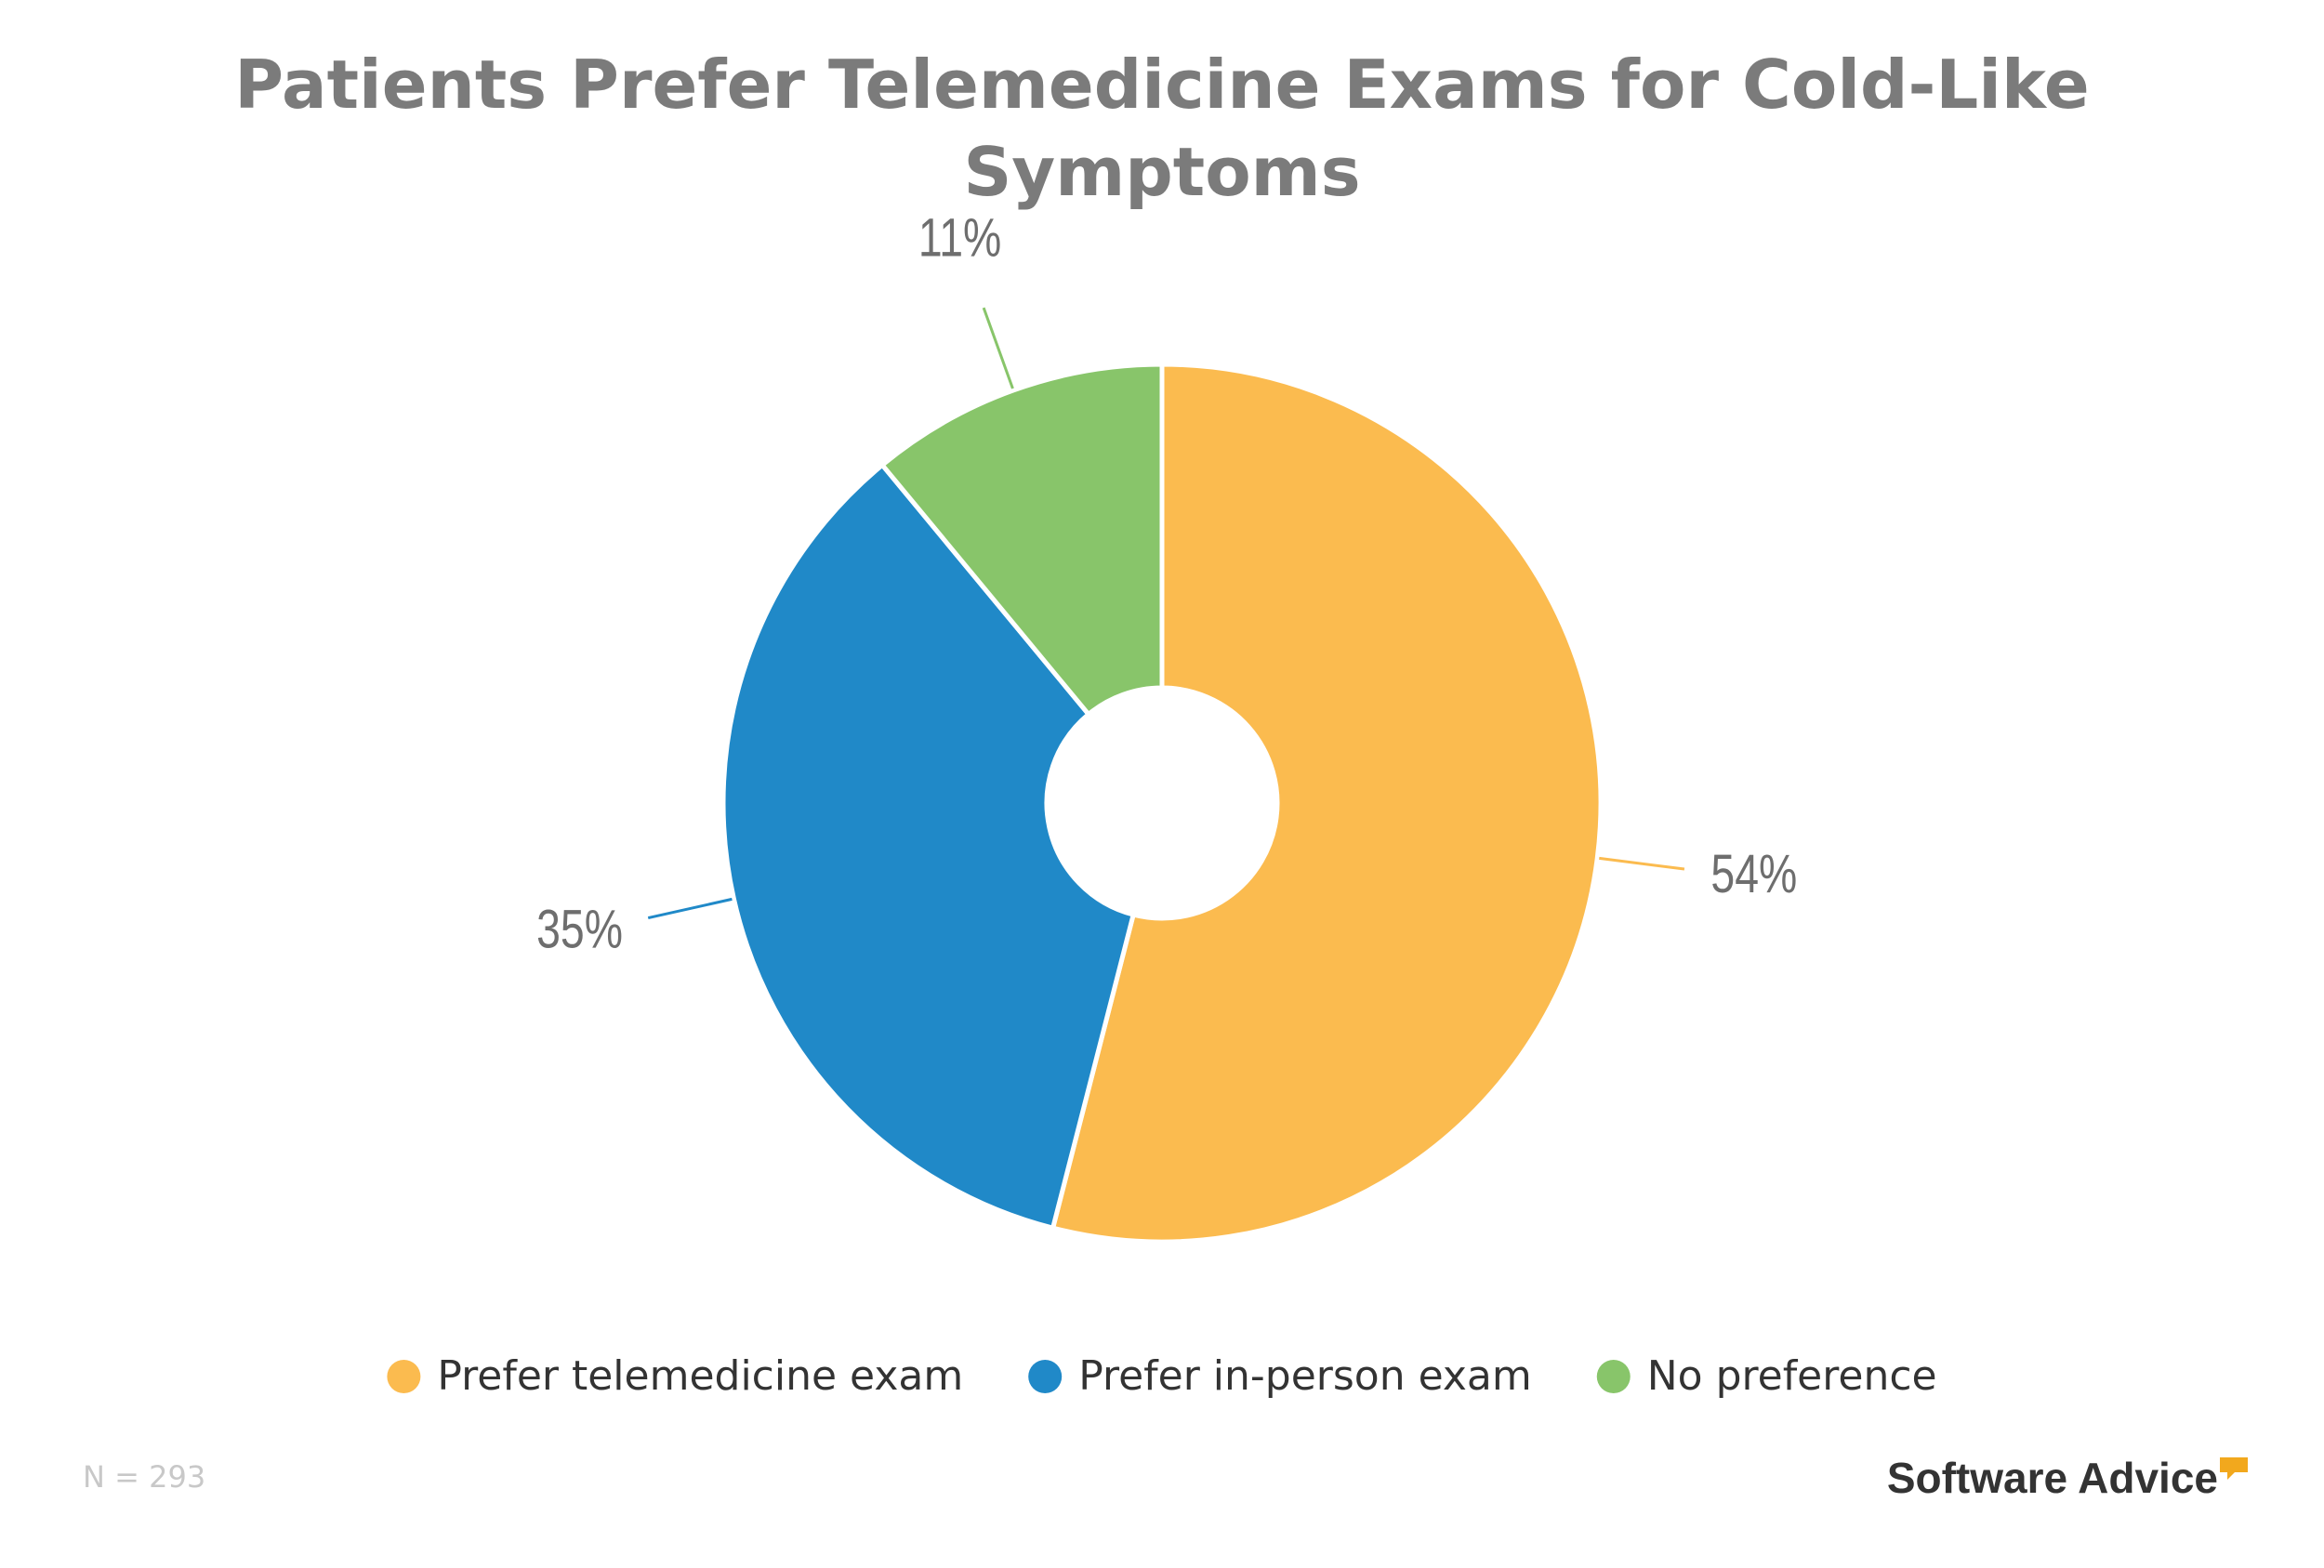  Describe the element at coordinates (2234, 1468) in the screenshot. I see `logo-icon` at that location.